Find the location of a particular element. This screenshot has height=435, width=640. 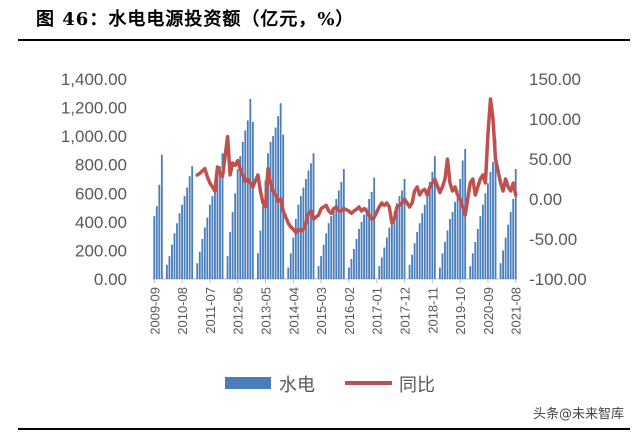

x-tick-label: 2011-07 is located at coordinates (210, 310).